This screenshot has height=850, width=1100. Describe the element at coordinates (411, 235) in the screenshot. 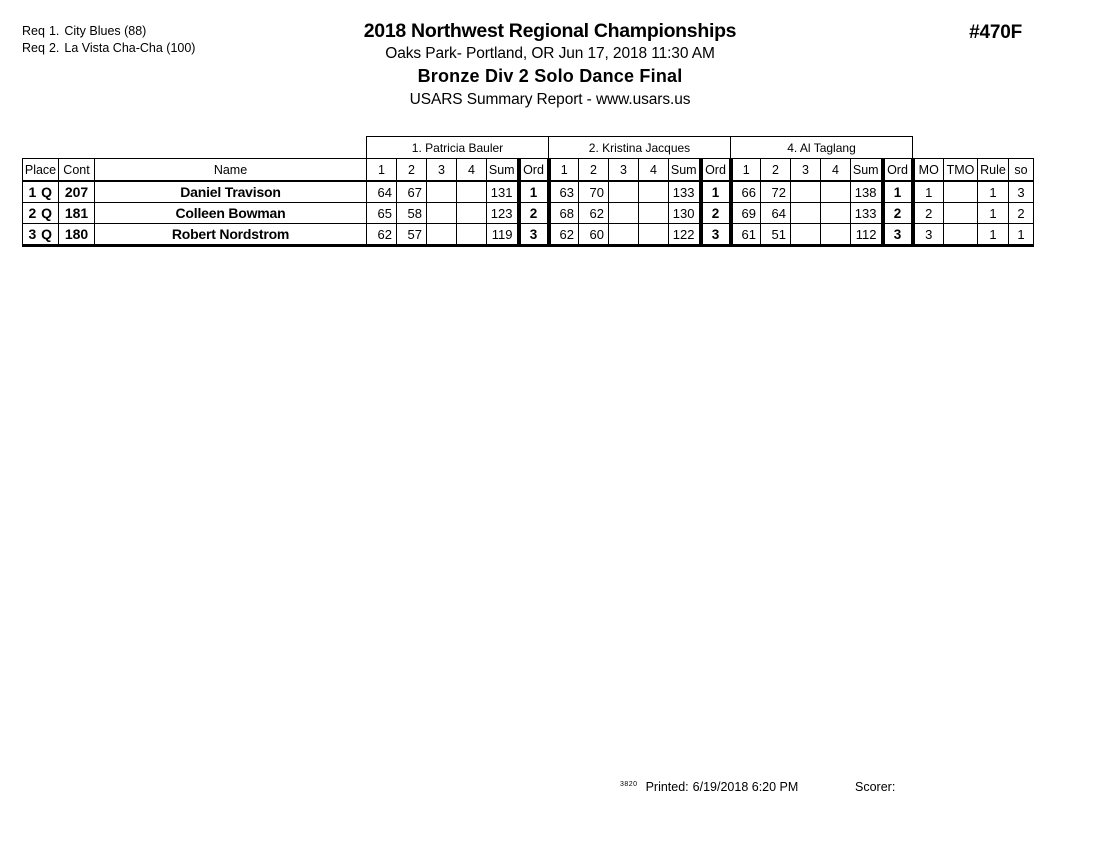

I see `cell-j1-dance2: 57` at that location.